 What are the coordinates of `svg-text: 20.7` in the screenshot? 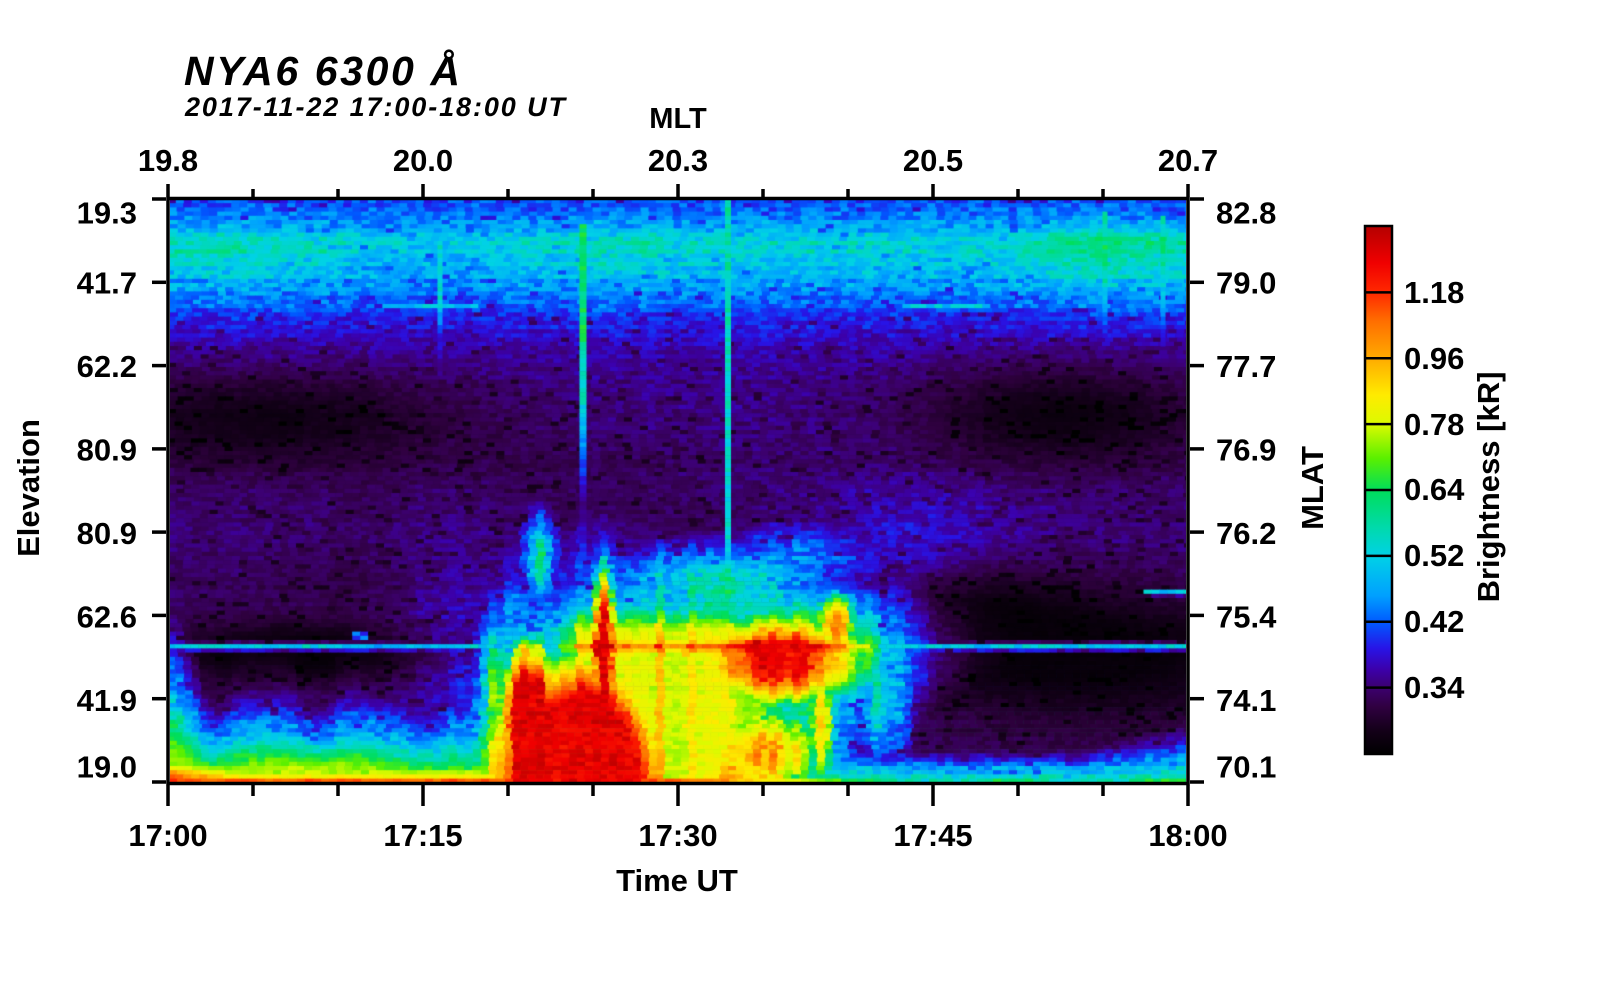 It's located at (1188, 160).